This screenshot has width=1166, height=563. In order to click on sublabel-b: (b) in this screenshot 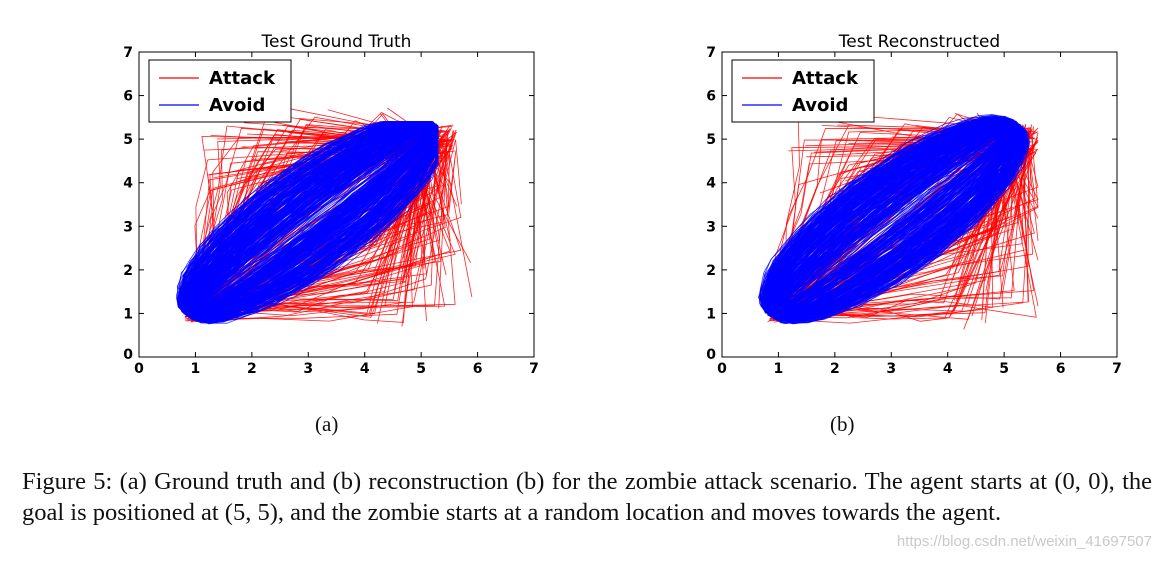, I will do `click(842, 424)`.